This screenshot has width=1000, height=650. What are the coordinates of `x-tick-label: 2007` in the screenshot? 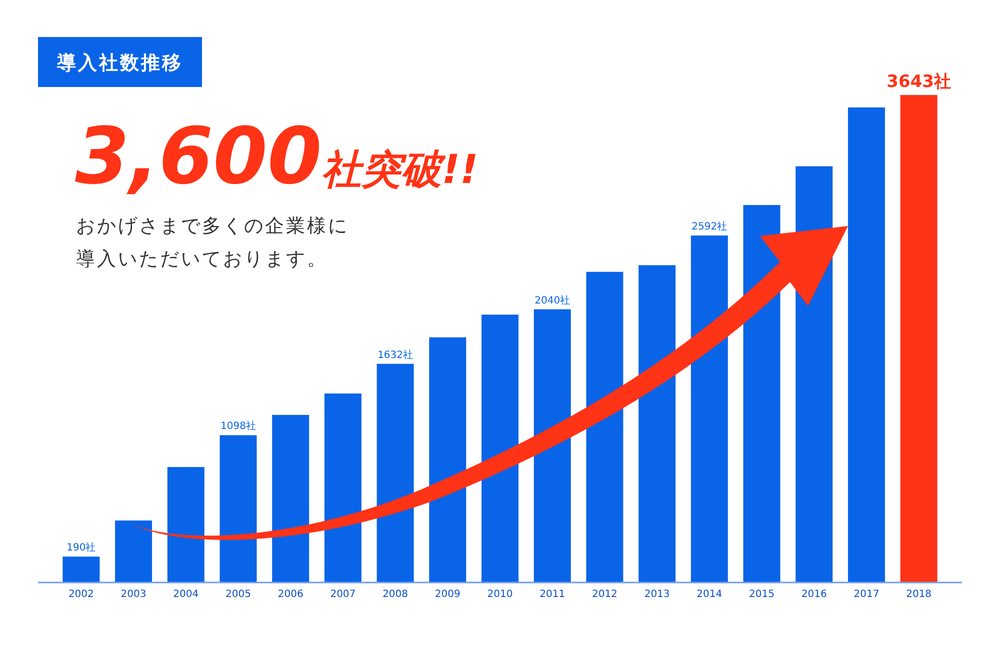 It's located at (343, 594).